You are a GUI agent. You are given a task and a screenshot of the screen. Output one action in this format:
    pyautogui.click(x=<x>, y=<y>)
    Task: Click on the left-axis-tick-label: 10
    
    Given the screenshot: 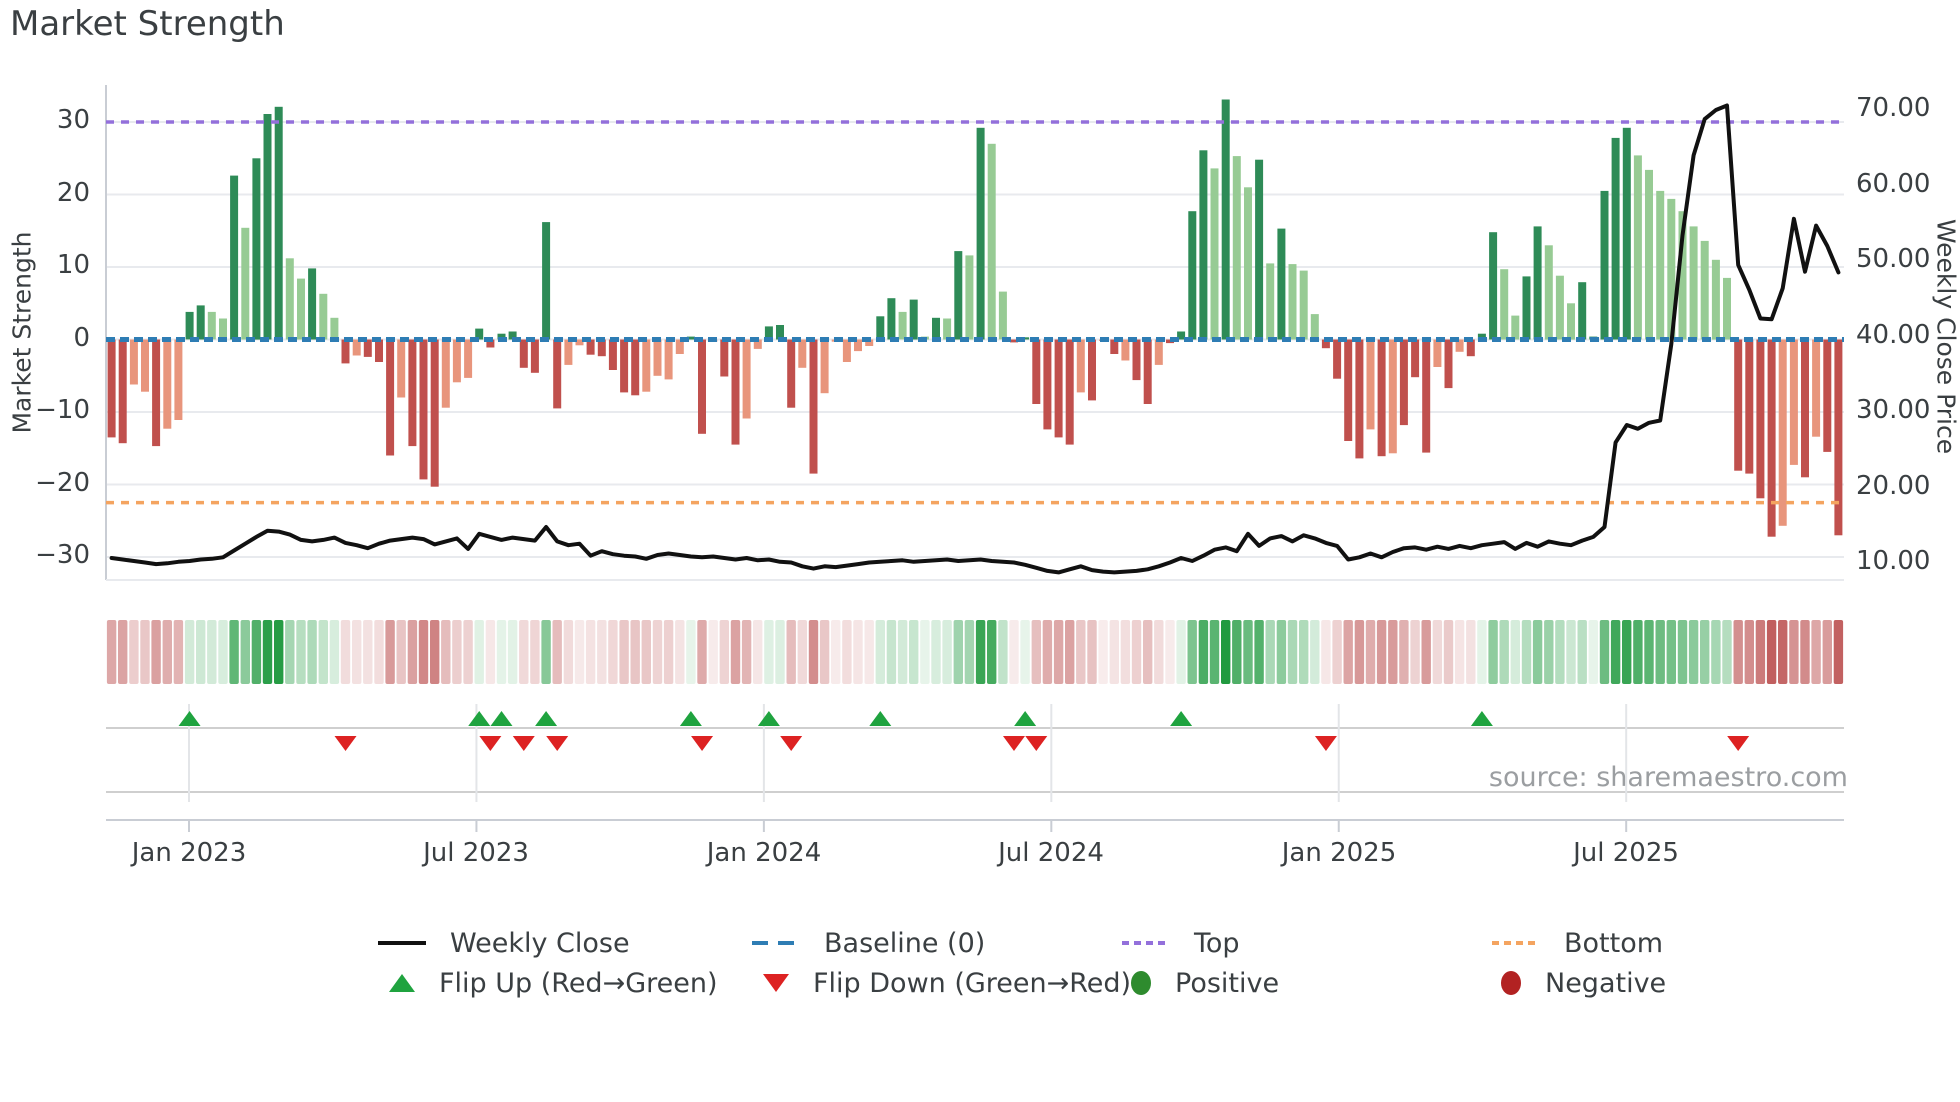 What is the action you would take?
    pyautogui.click(x=73, y=265)
    